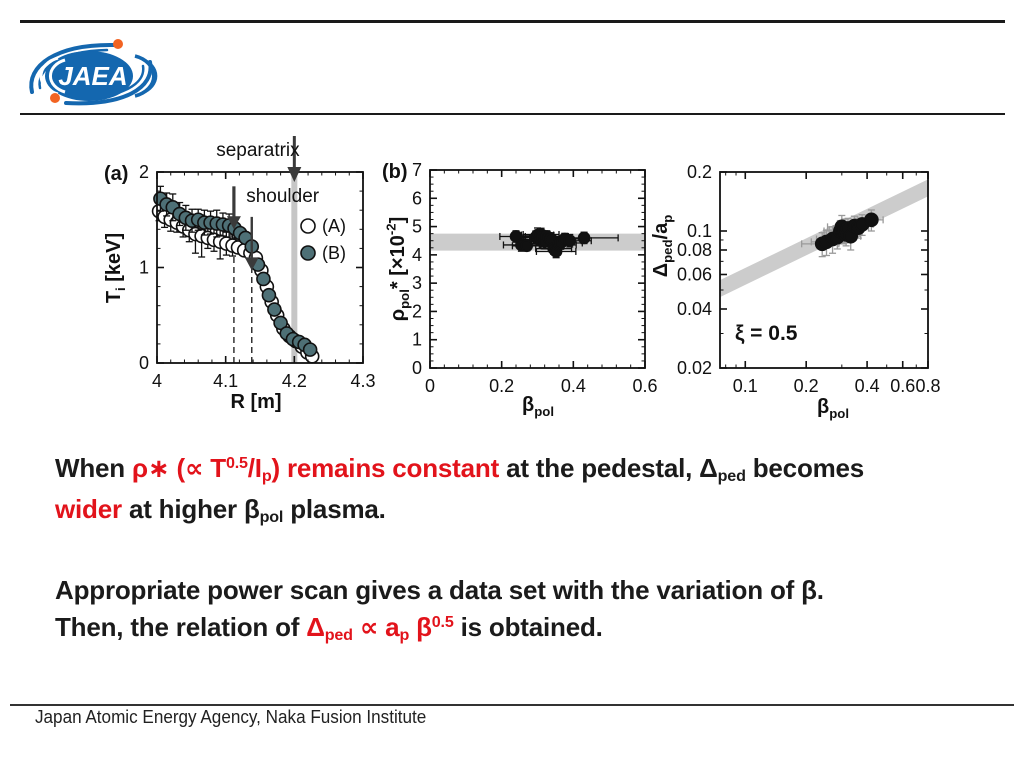  Describe the element at coordinates (236, 463) in the screenshot. I see `text-segment: 0.5` at that location.